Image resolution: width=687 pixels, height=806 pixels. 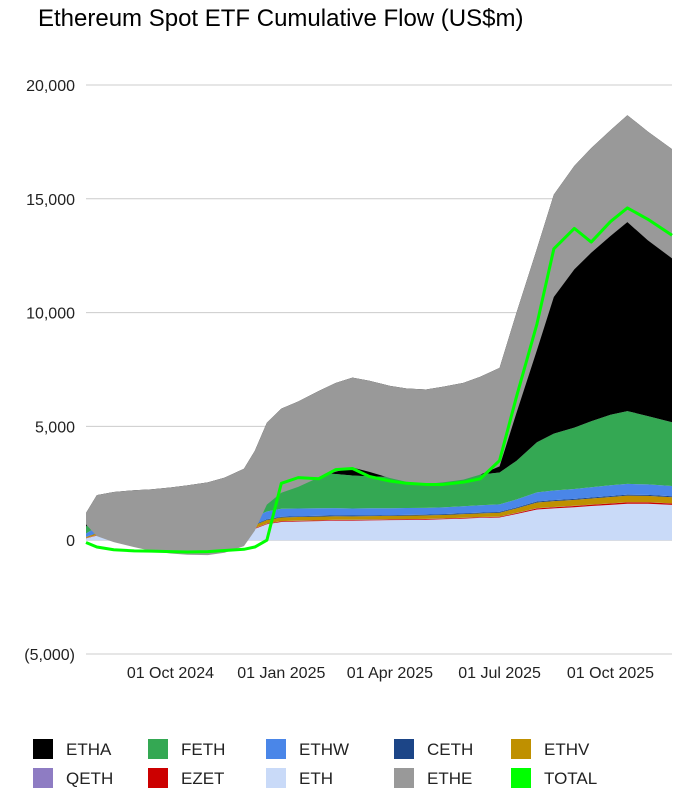 What do you see at coordinates (281, 673) in the screenshot?
I see `x-tick-label-1: 01 Jan 2025` at bounding box center [281, 673].